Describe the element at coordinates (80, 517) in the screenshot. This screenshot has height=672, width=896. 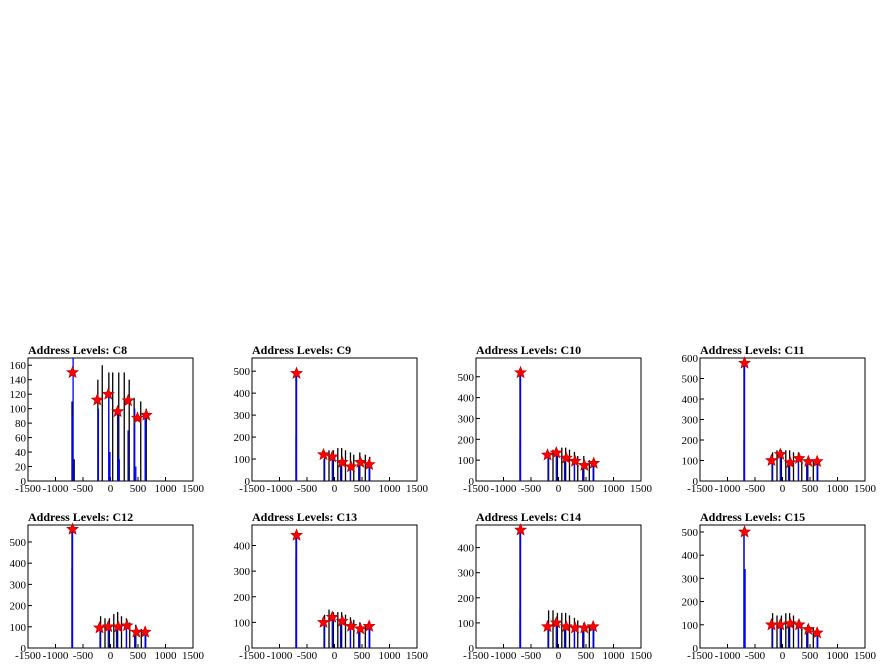
I see `panel-title: Address Levels: C12` at that location.